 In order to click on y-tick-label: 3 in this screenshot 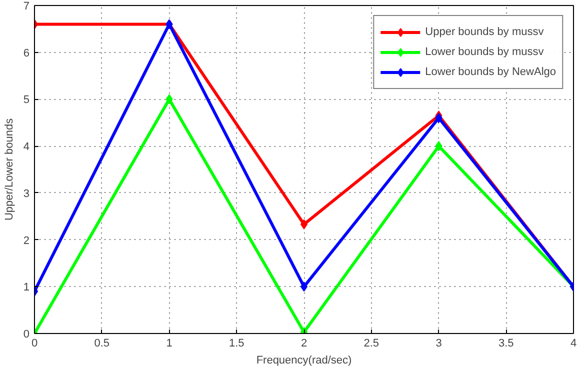, I will do `click(26, 194)`.